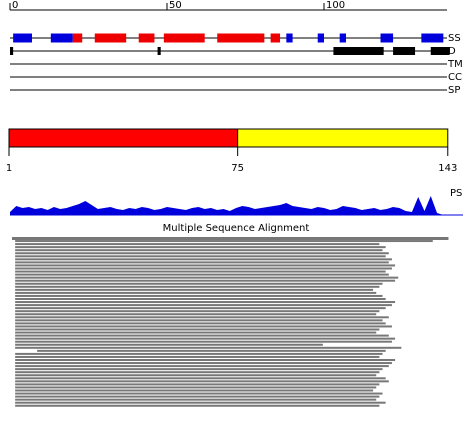  What do you see at coordinates (237, 168) in the screenshot?
I see `domain-tick-label: 75` at bounding box center [237, 168].